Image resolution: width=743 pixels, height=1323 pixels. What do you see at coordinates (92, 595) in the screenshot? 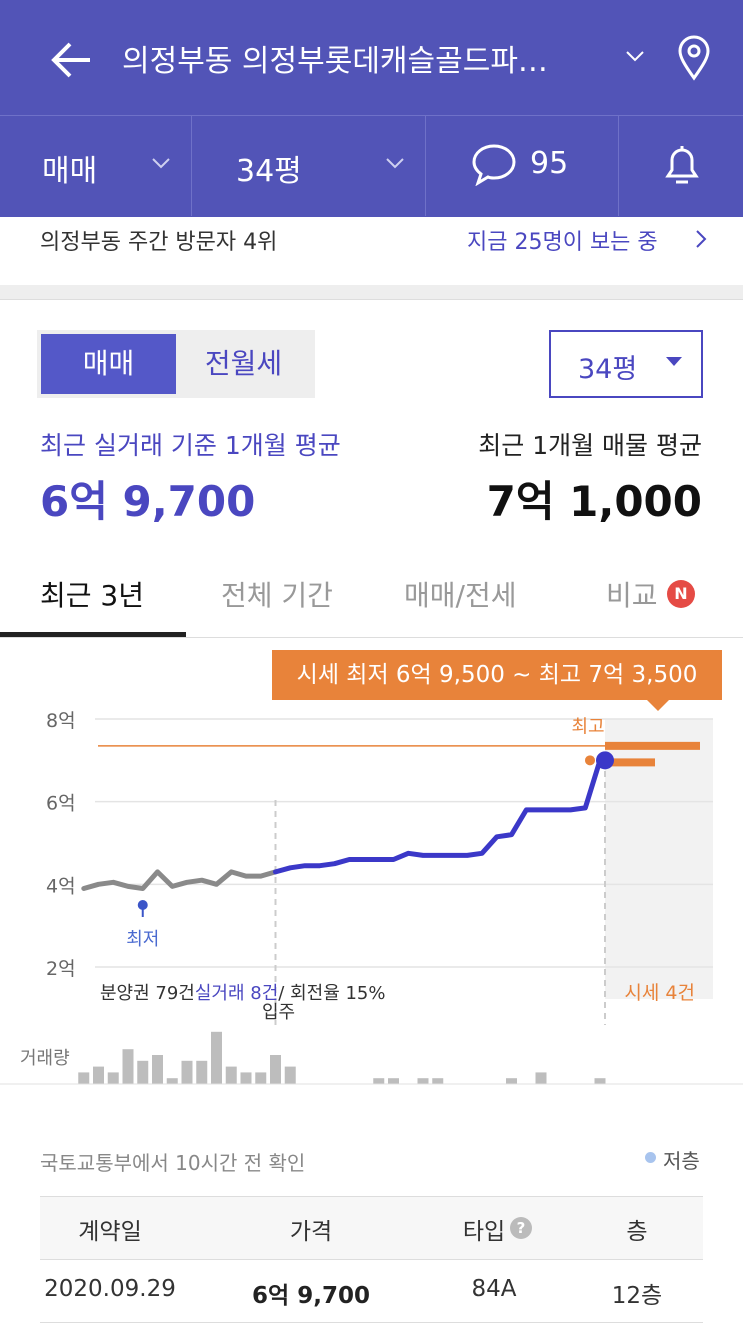
I see `period-tab: 최근 3년` at bounding box center [92, 595].